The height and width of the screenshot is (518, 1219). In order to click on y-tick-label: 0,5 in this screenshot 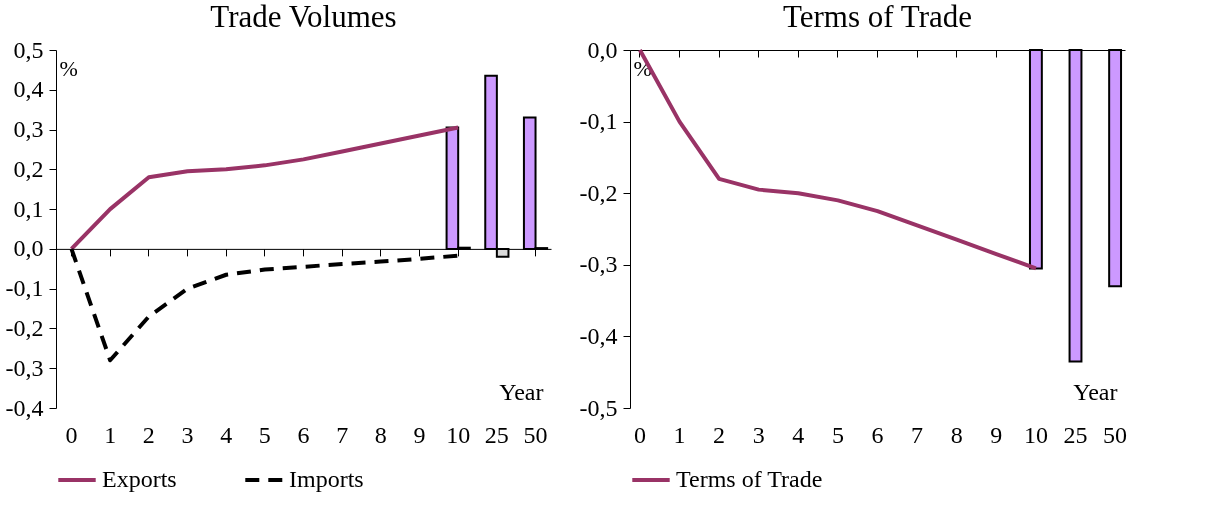, I will do `click(28, 49)`.